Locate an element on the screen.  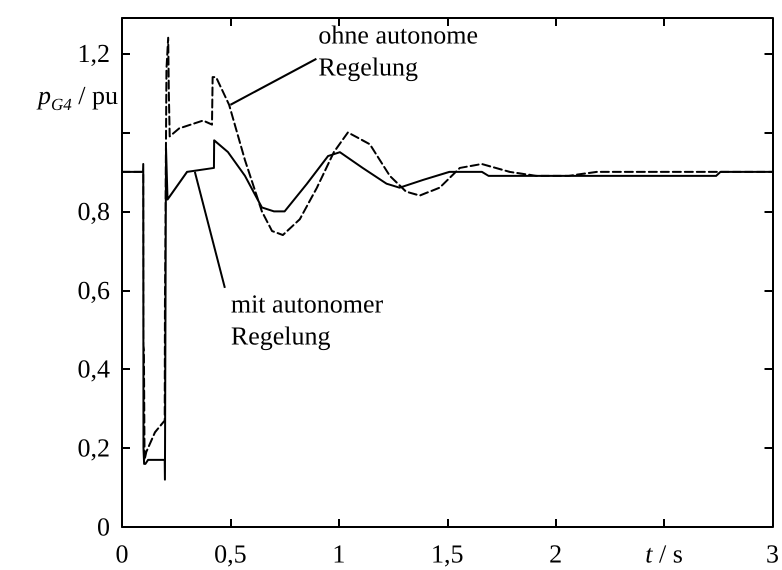
x-axis-title: t / s is located at coordinates (664, 554).